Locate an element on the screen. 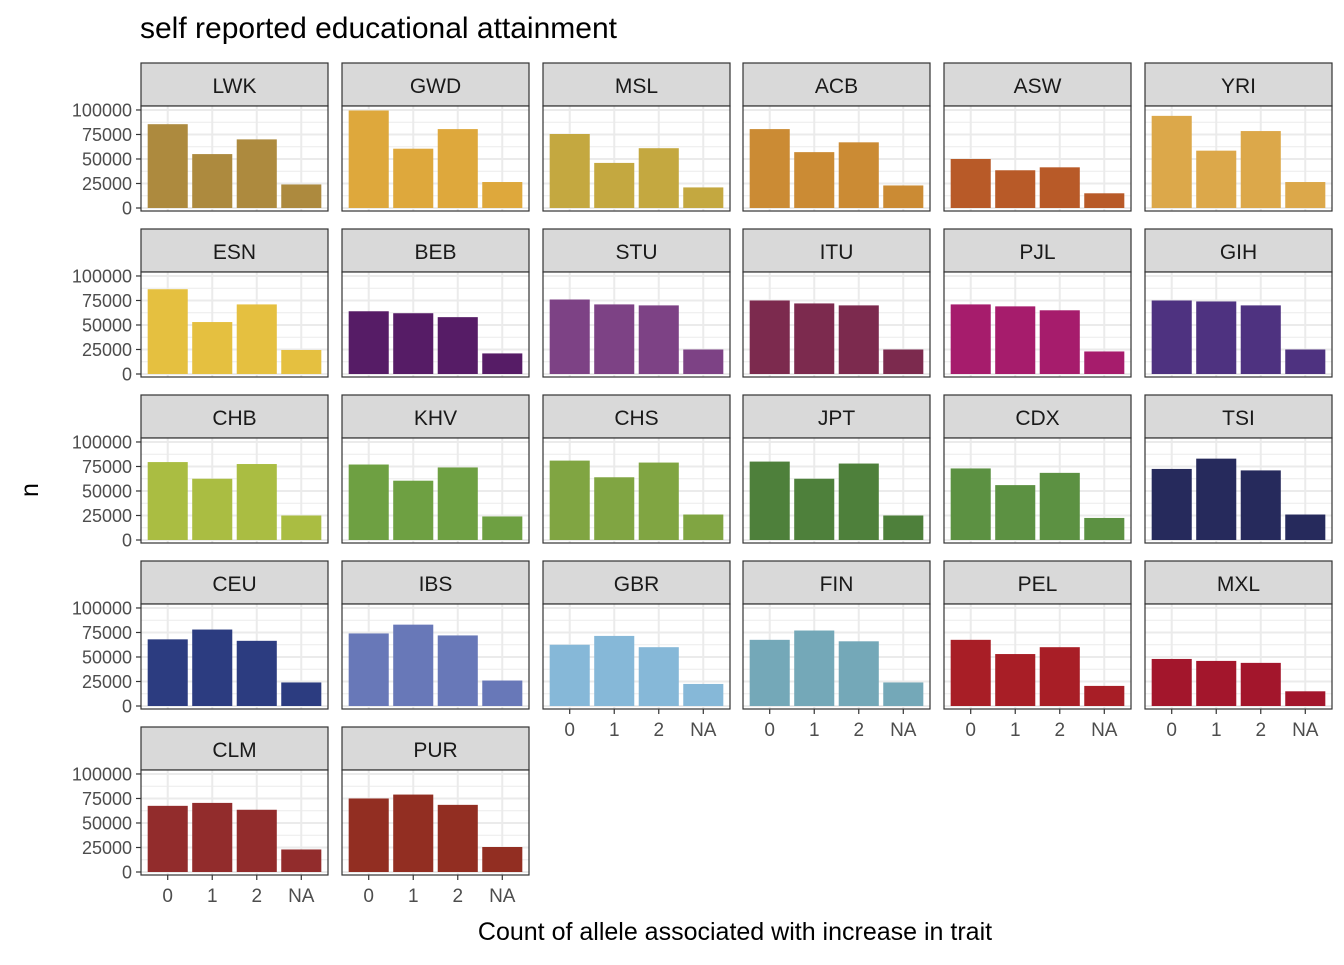 The image size is (1344, 965). facet-strip-label: PUR is located at coordinates (435, 750).